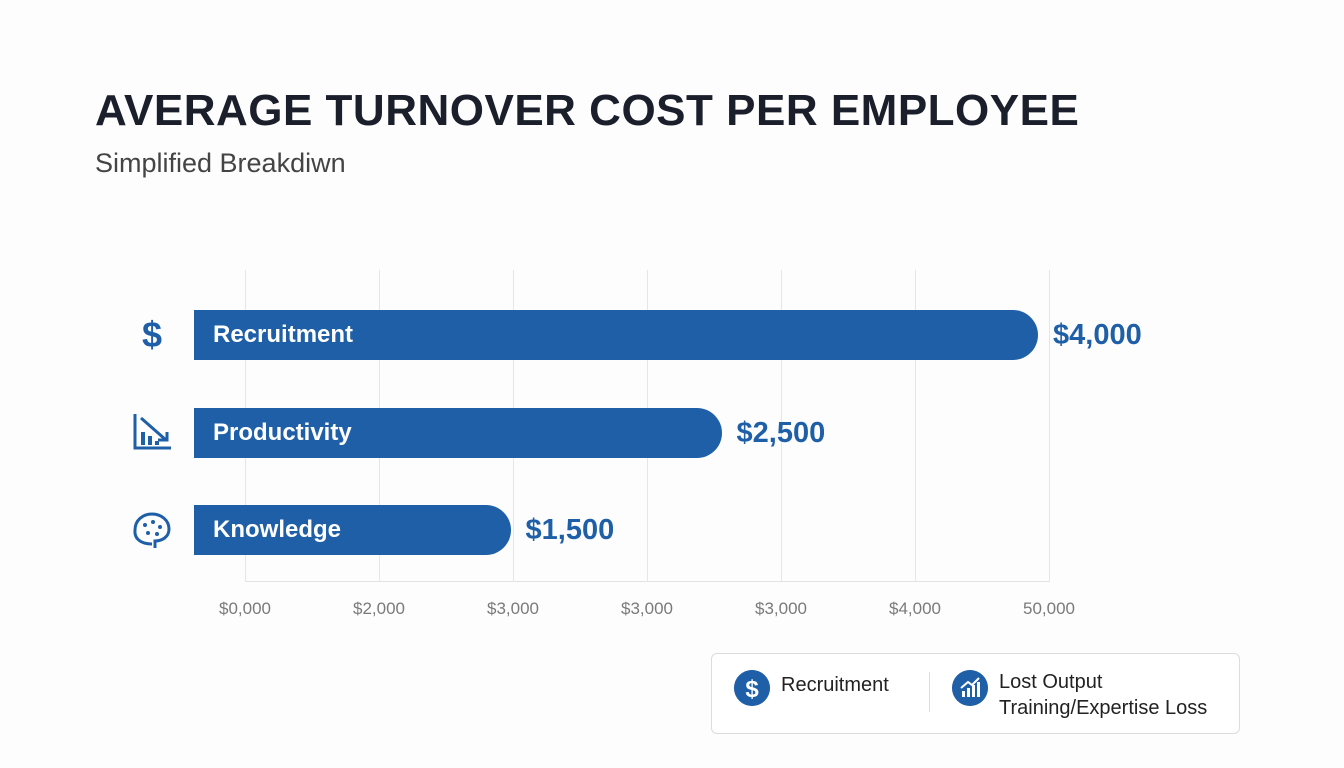  What do you see at coordinates (1097, 335) in the screenshot?
I see `bar-value-label: $4,000` at bounding box center [1097, 335].